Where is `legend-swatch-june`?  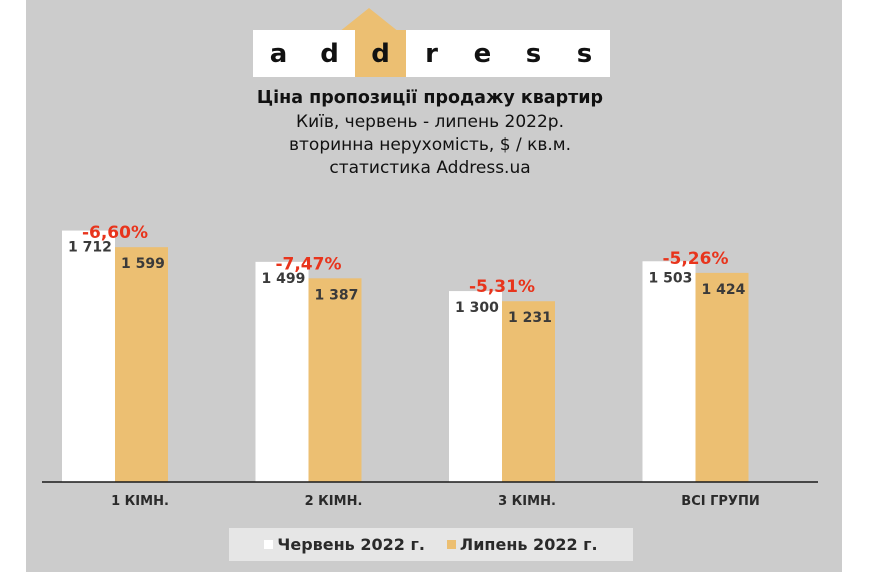
legend-swatch-june is located at coordinates (269, 544).